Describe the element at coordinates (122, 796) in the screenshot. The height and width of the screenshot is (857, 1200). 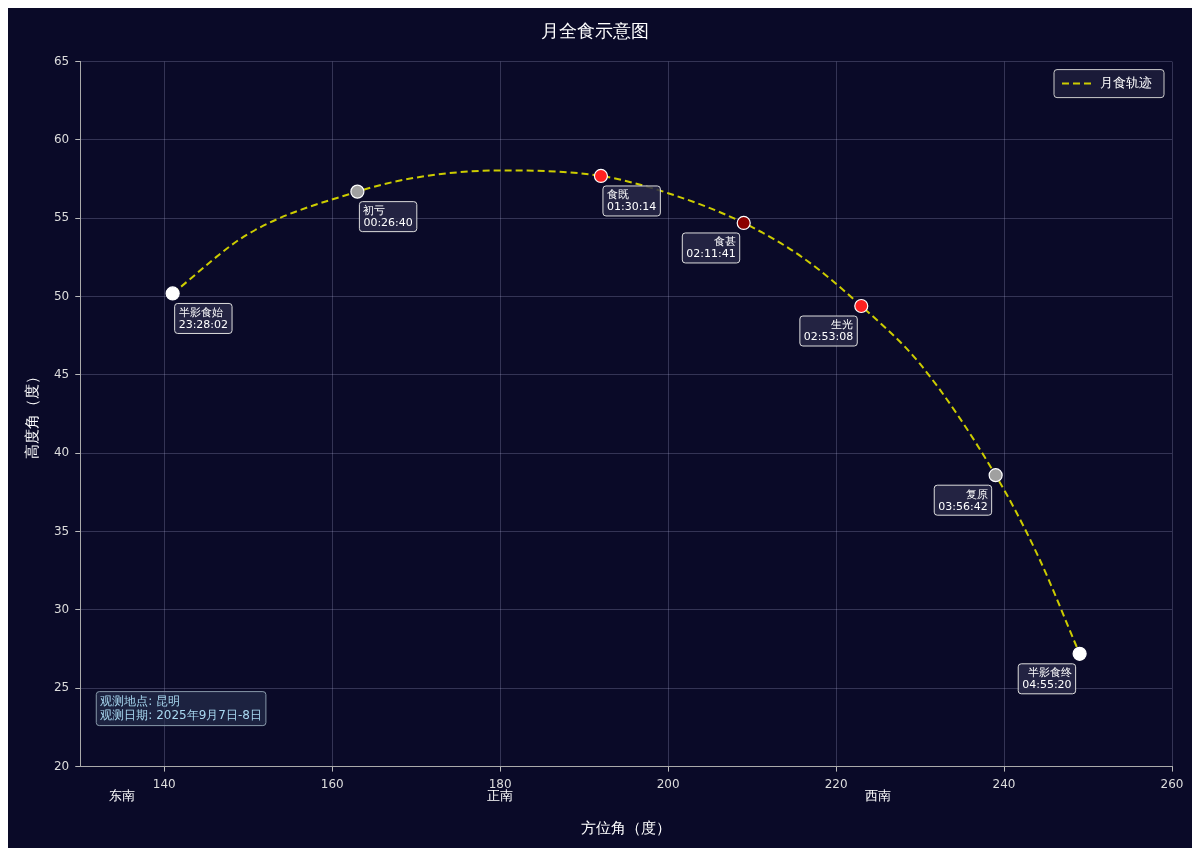
I see `text: 东南` at that location.